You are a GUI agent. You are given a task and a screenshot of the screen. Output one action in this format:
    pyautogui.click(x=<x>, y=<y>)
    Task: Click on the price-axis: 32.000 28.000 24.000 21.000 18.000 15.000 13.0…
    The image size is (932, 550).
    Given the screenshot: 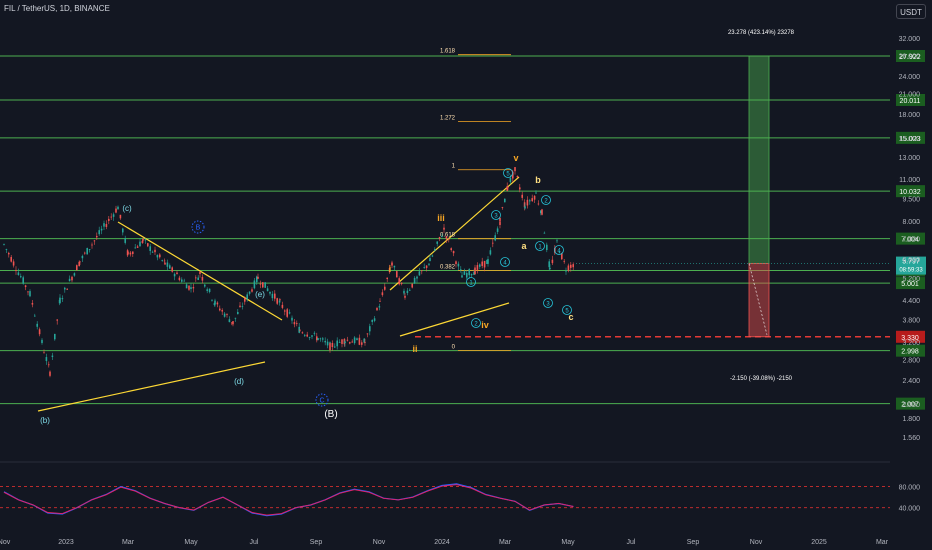 What is the action you would take?
    pyautogui.click(x=910, y=239)
    